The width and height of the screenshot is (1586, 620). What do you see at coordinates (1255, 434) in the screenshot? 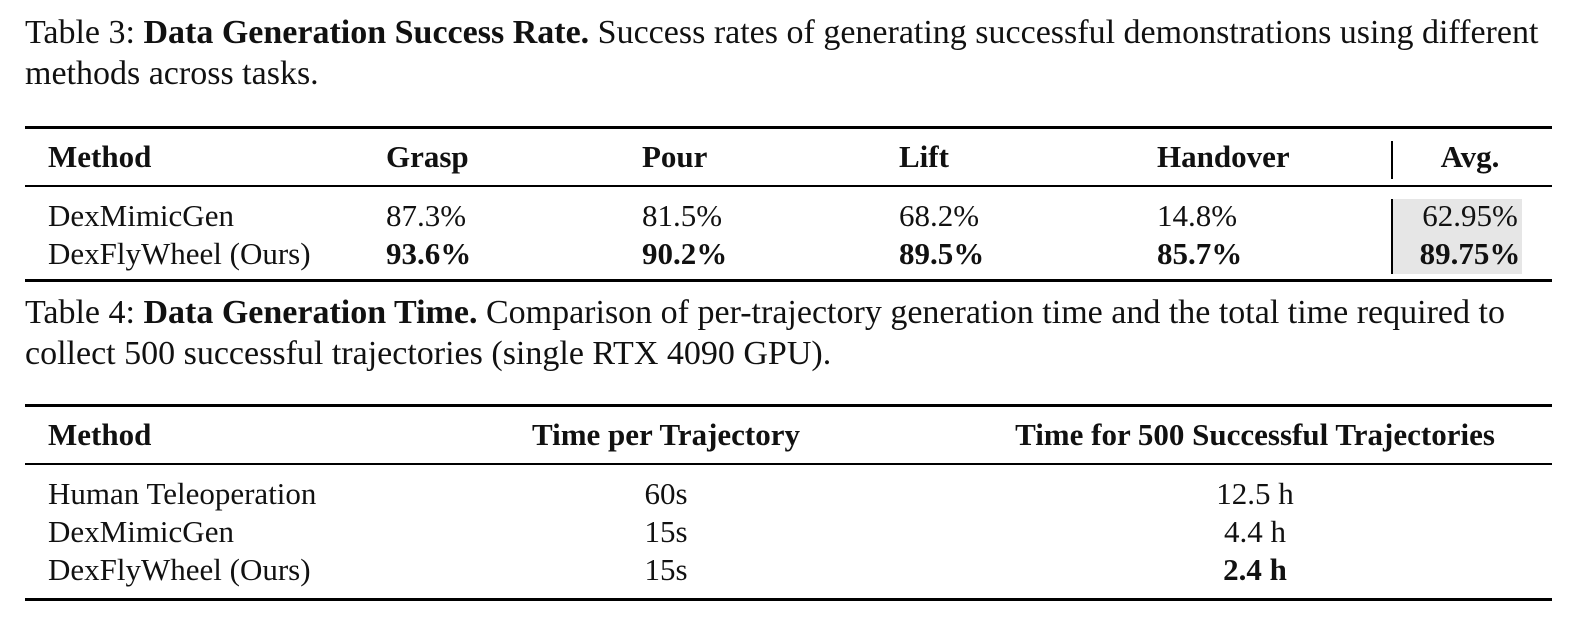
I see `table-4-header-time-500: Time for 500 Successful Trajectories` at bounding box center [1255, 434].